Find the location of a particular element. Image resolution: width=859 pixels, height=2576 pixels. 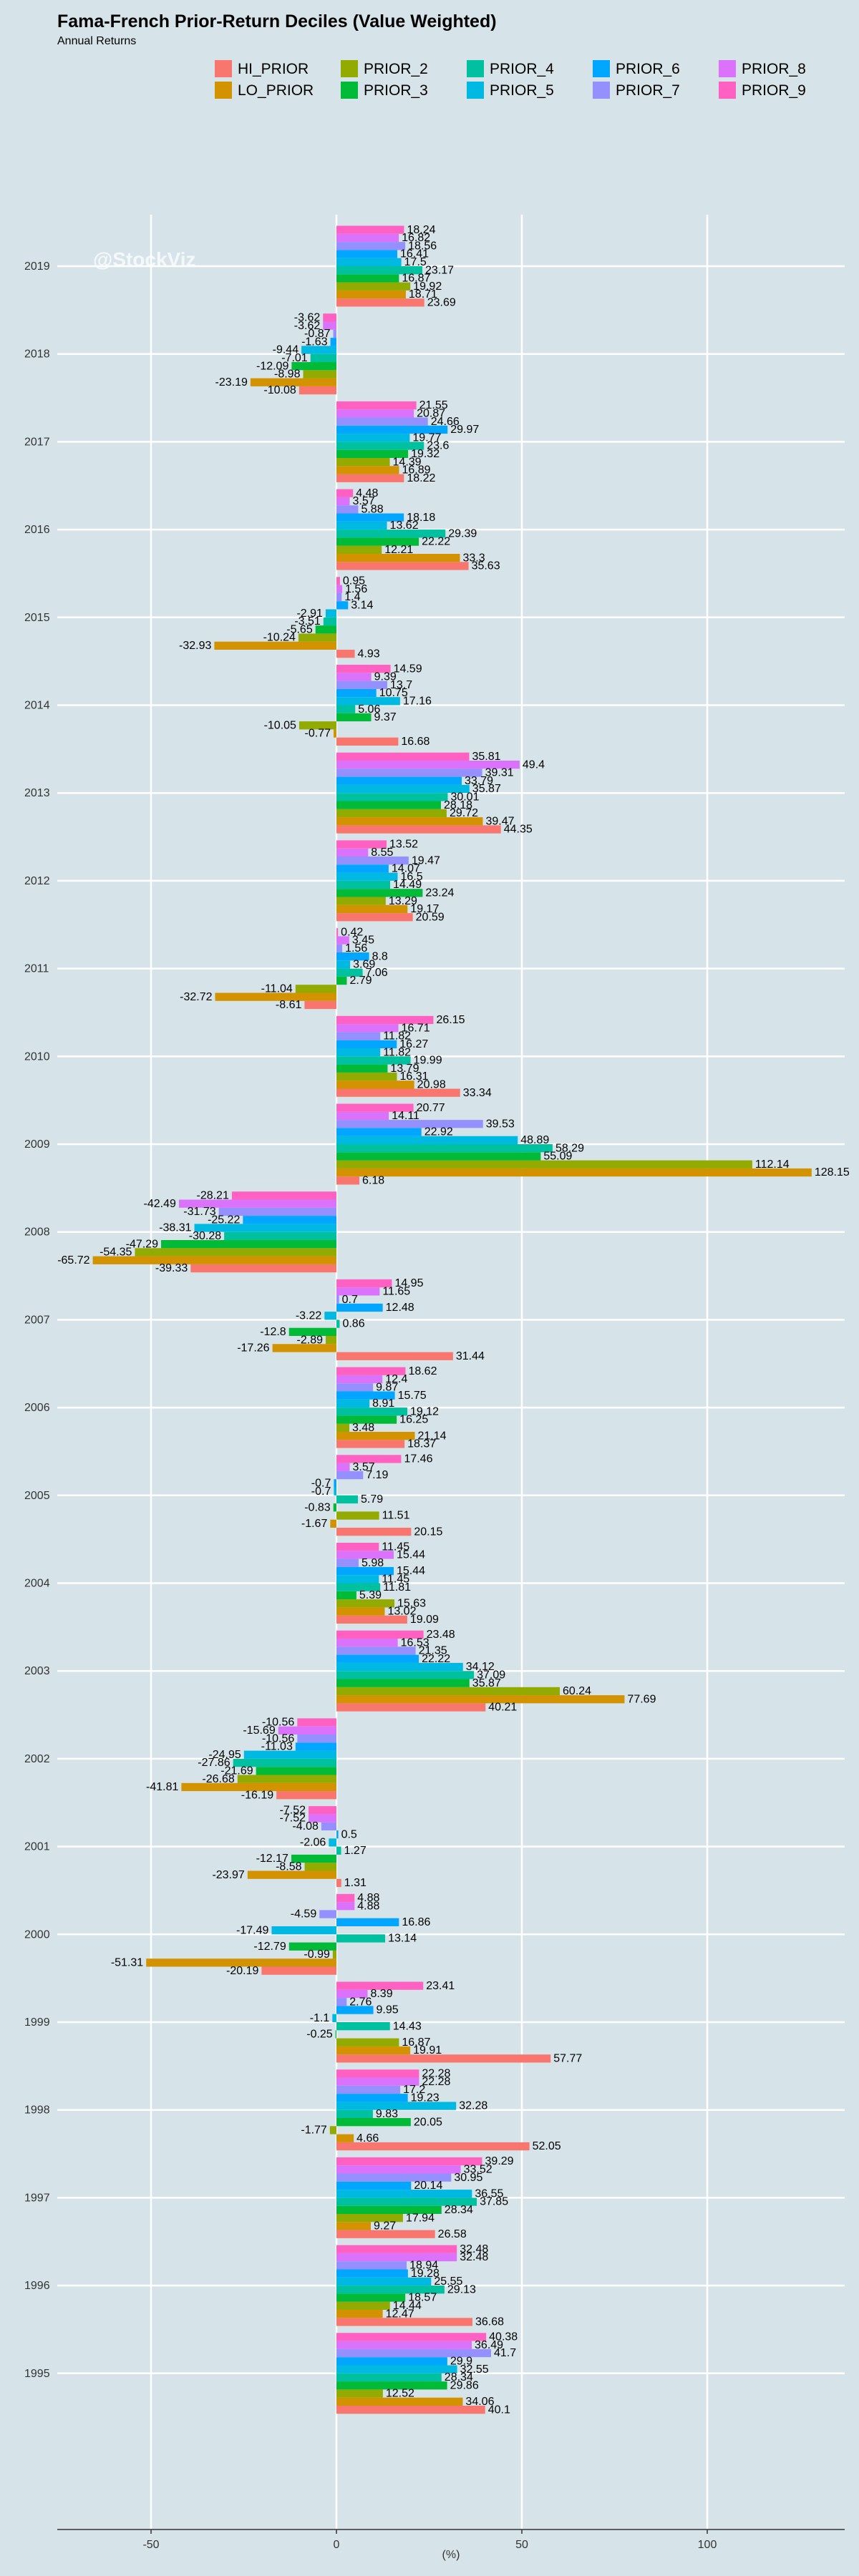

data-label: 16.86 is located at coordinates (416, 1922).